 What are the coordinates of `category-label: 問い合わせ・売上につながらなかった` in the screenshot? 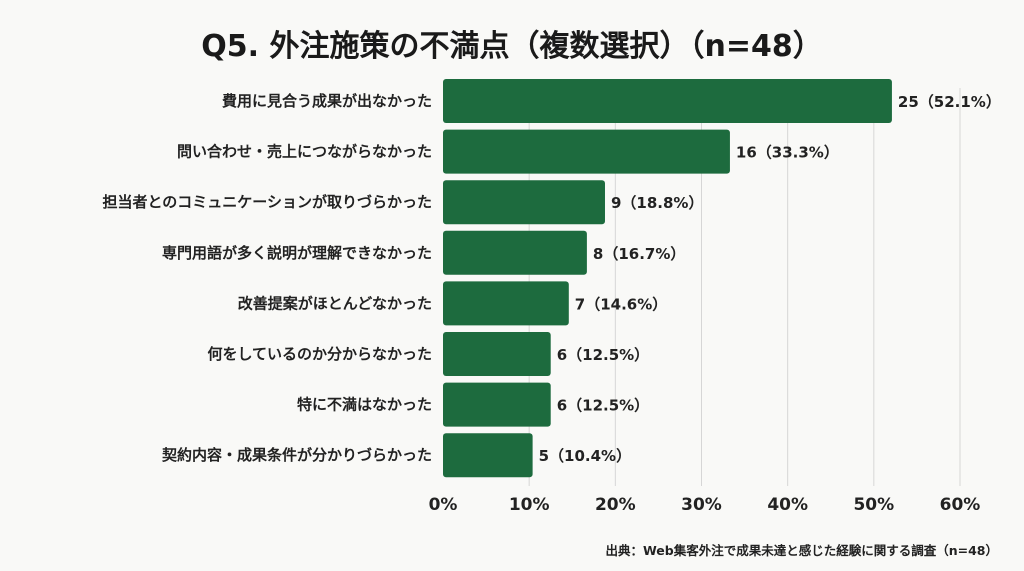 It's located at (304, 152).